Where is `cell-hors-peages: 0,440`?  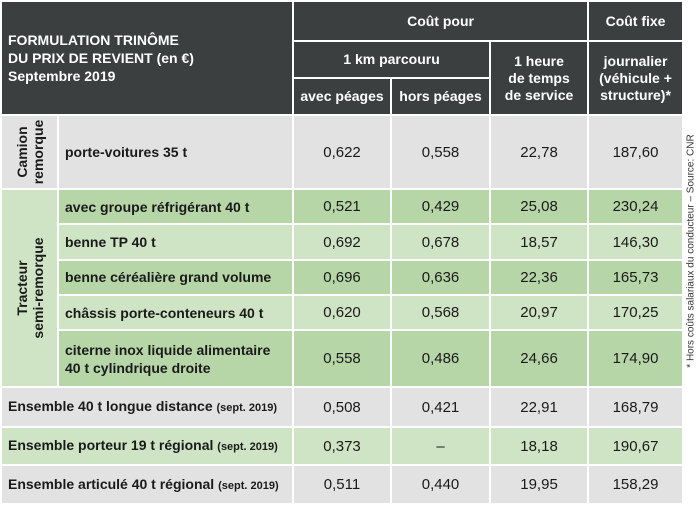 cell-hors-peages: 0,440 is located at coordinates (441, 484).